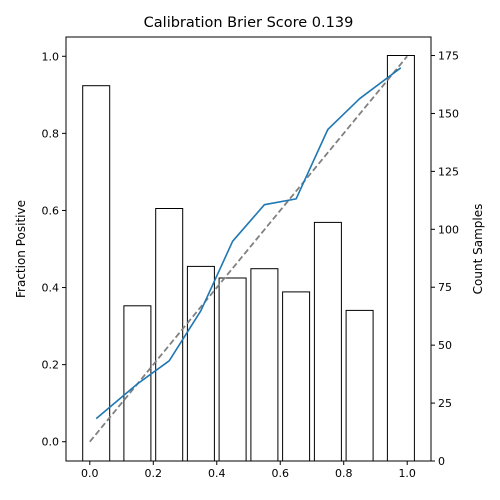  What do you see at coordinates (344, 473) in the screenshot?
I see `x-tick-label: 0.8` at bounding box center [344, 473].